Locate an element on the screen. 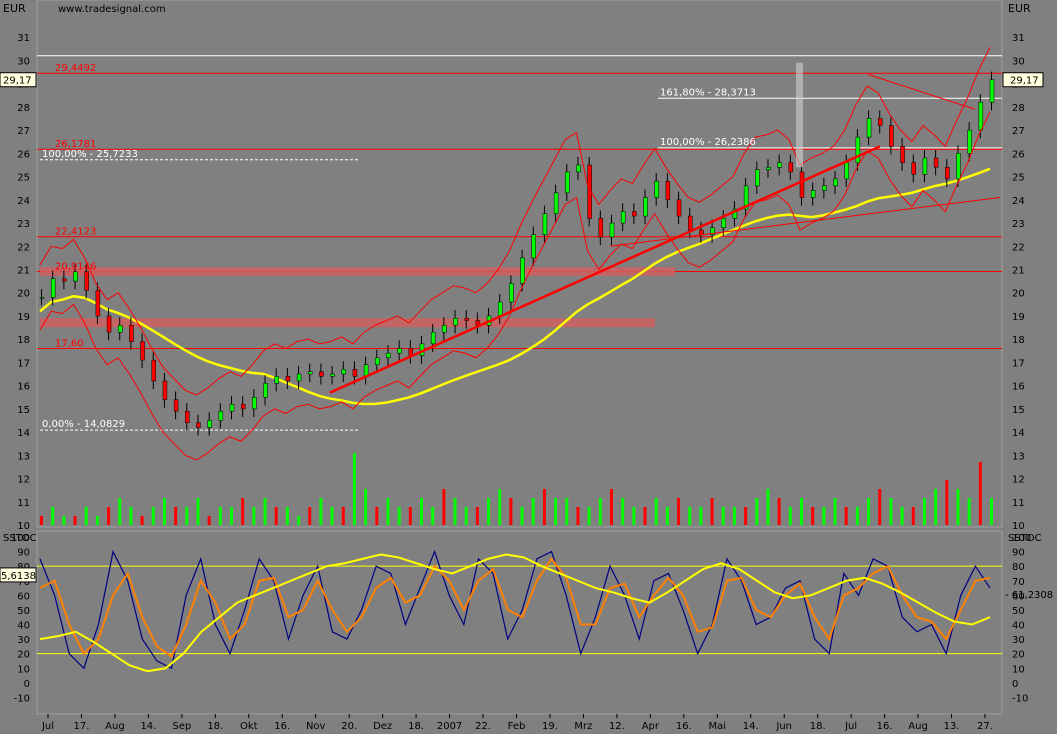  y-tick-left: 31 is located at coordinates (23, 38).